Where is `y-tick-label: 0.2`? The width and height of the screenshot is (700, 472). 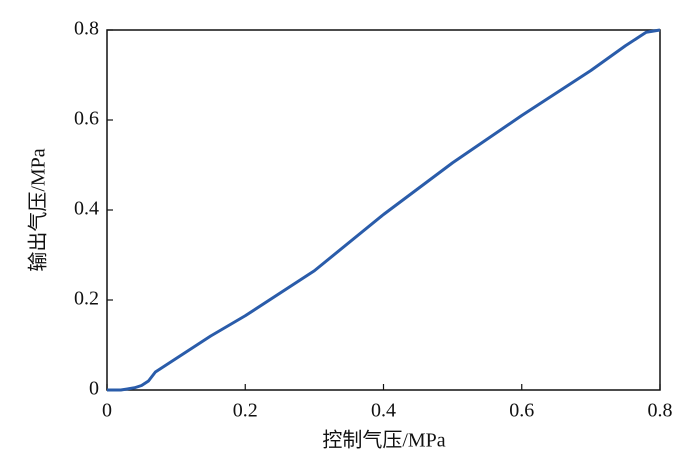
y-tick-label: 0.2 is located at coordinates (86, 299).